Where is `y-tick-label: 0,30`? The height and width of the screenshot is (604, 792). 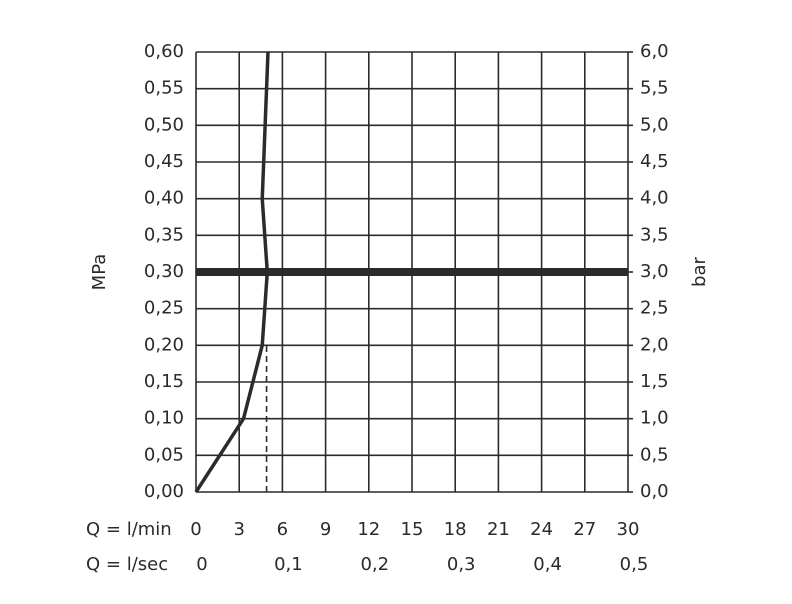 y-tick-label: 0,30 is located at coordinates (164, 271).